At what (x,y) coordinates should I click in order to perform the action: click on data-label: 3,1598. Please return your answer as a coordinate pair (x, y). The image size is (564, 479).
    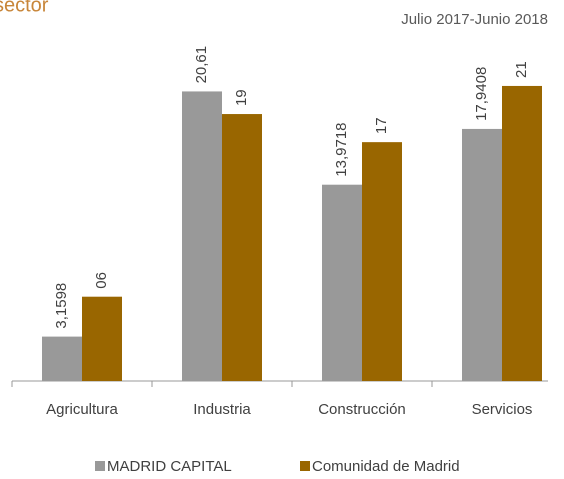
    Looking at the image, I should click on (61, 306).